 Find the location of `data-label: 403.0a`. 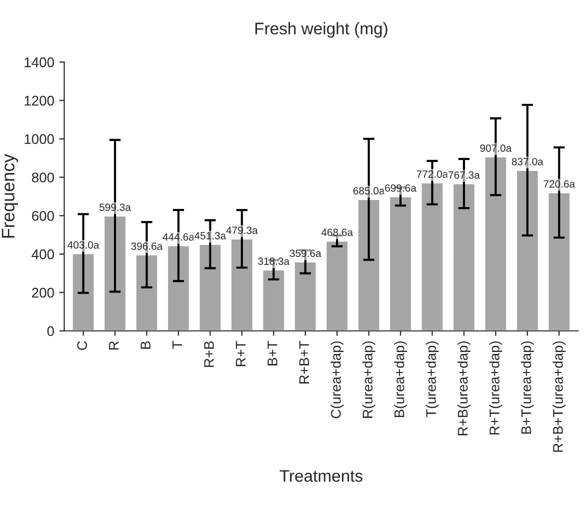

data-label: 403.0a is located at coordinates (84, 245).